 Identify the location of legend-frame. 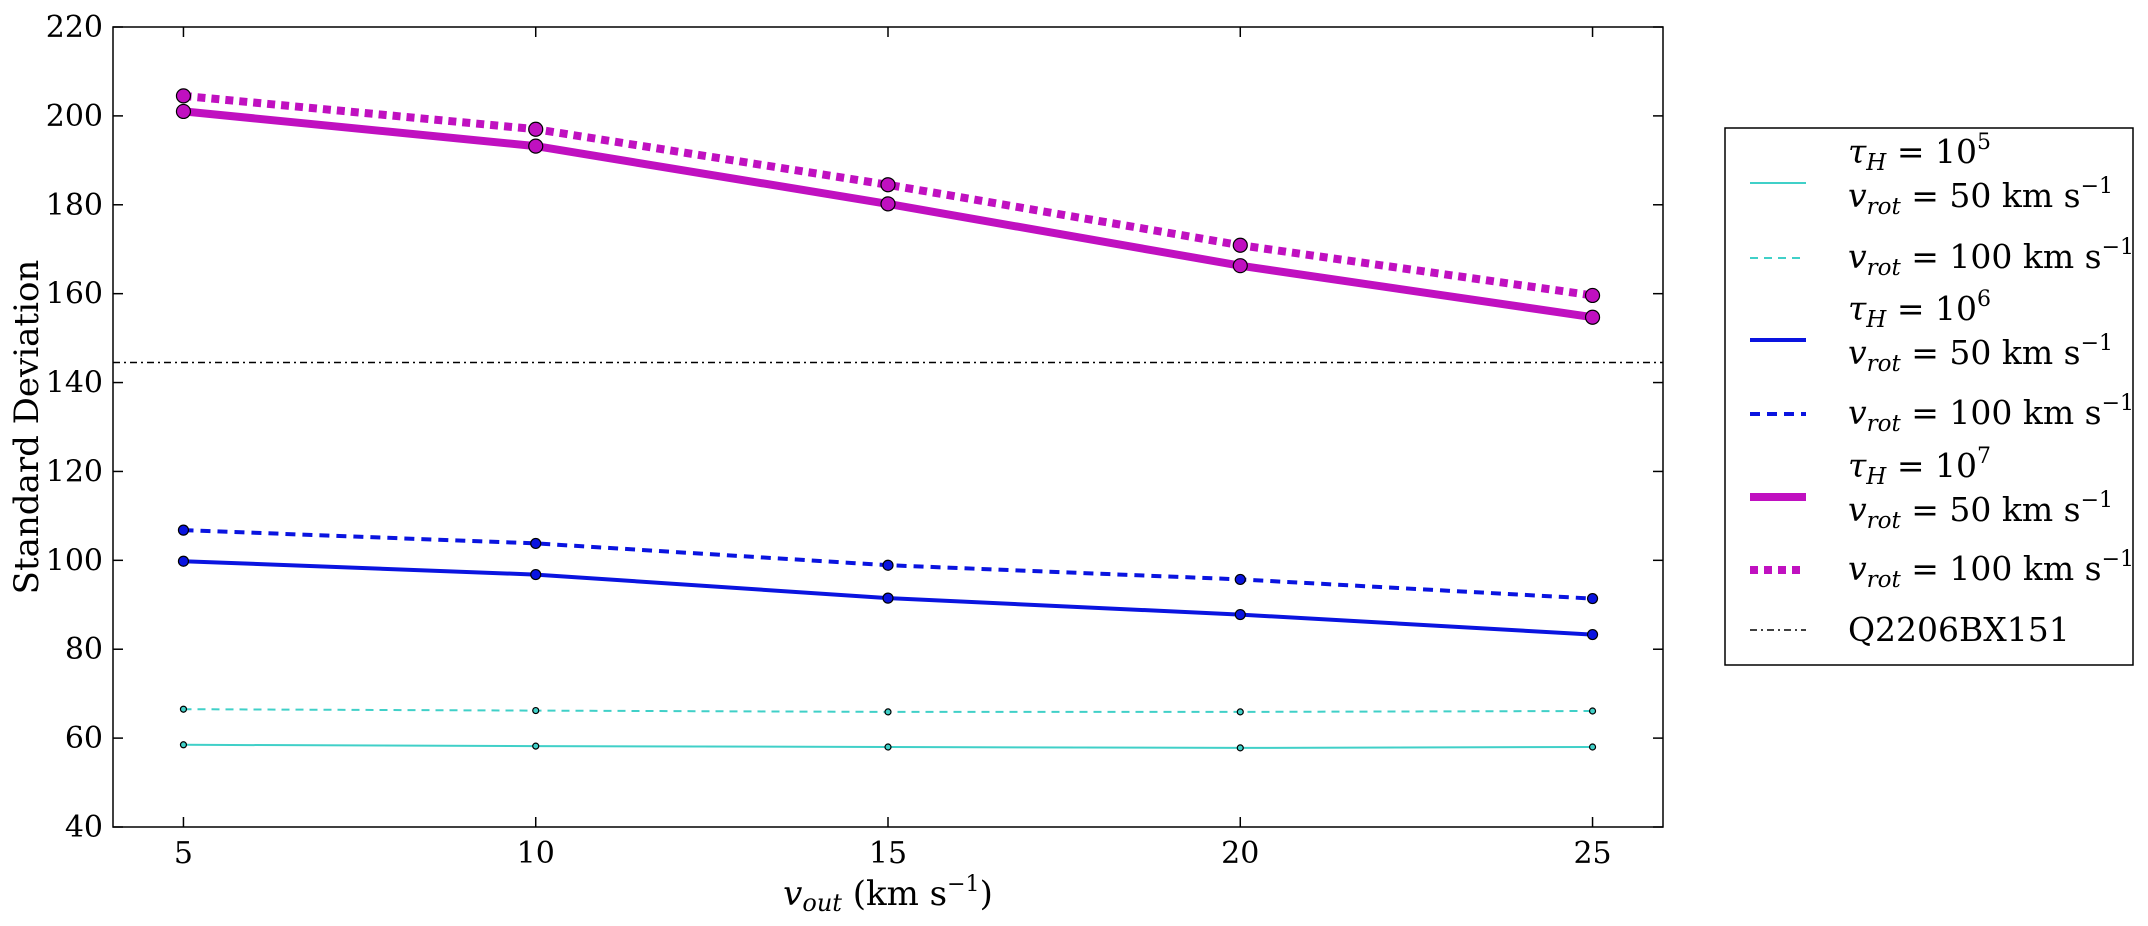
(1929, 396).